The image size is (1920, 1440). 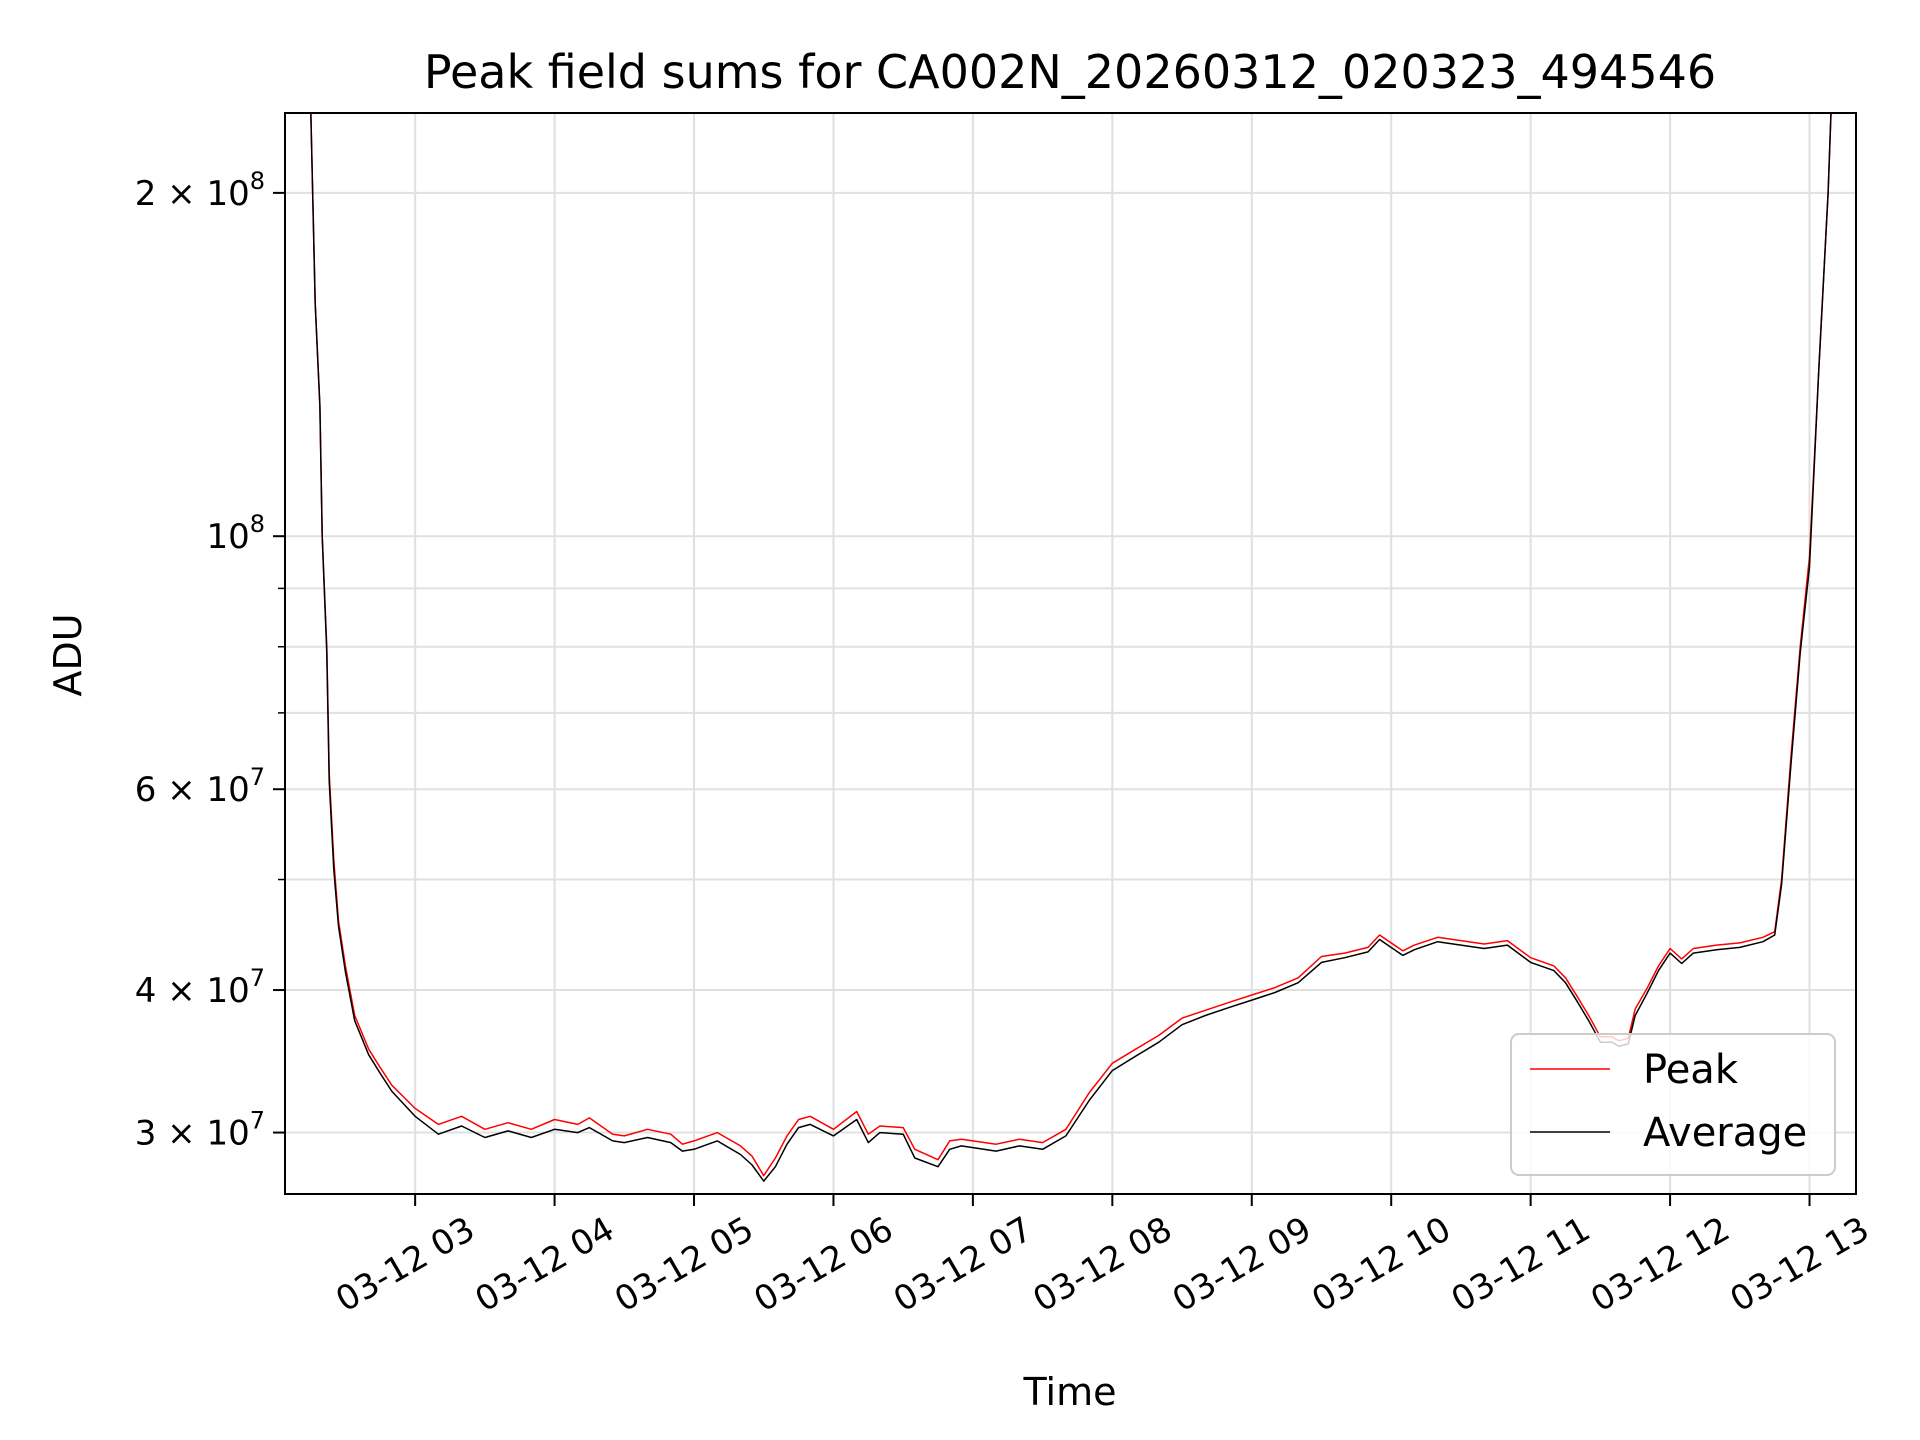 I want to click on y-axis-label: ADU, so click(x=68, y=654).